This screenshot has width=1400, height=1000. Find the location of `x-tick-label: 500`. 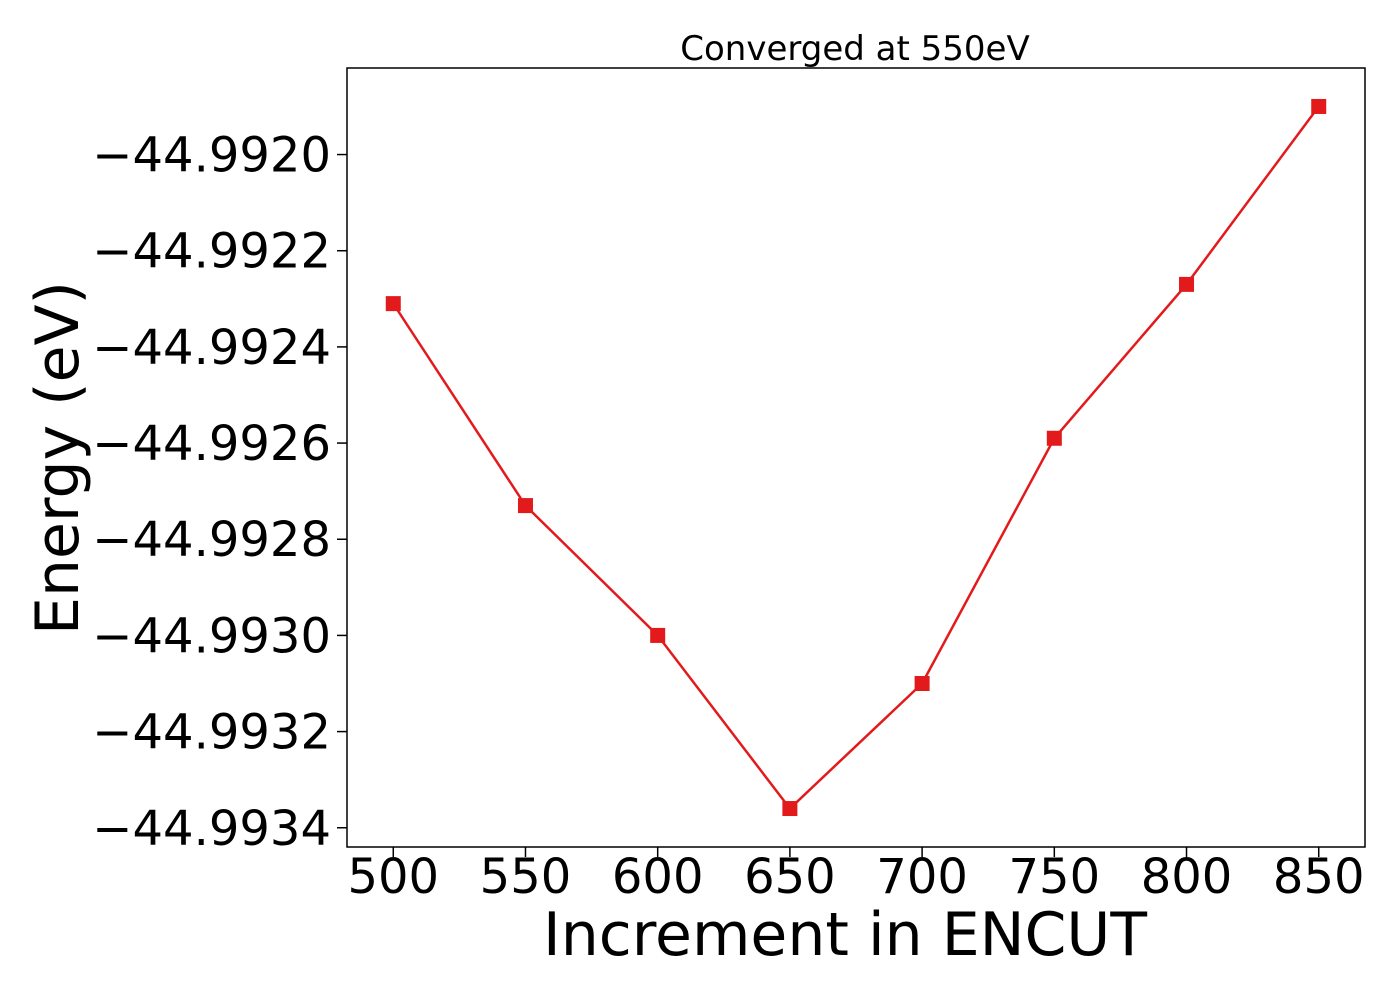

x-tick-label: 500 is located at coordinates (393, 877).